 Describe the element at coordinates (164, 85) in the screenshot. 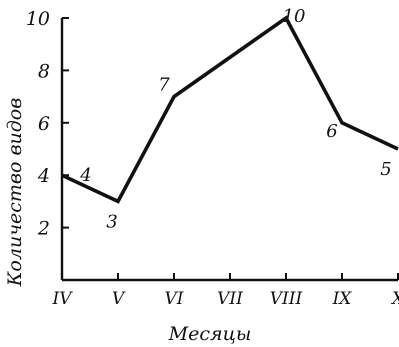

I see `data-label: 7` at that location.